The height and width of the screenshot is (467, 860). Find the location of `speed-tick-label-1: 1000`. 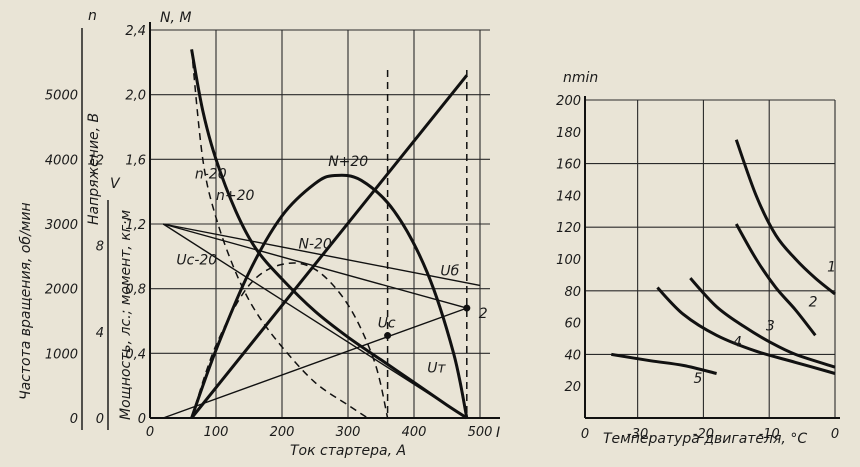

speed-tick-label-1: 1000 is located at coordinates (61, 354).